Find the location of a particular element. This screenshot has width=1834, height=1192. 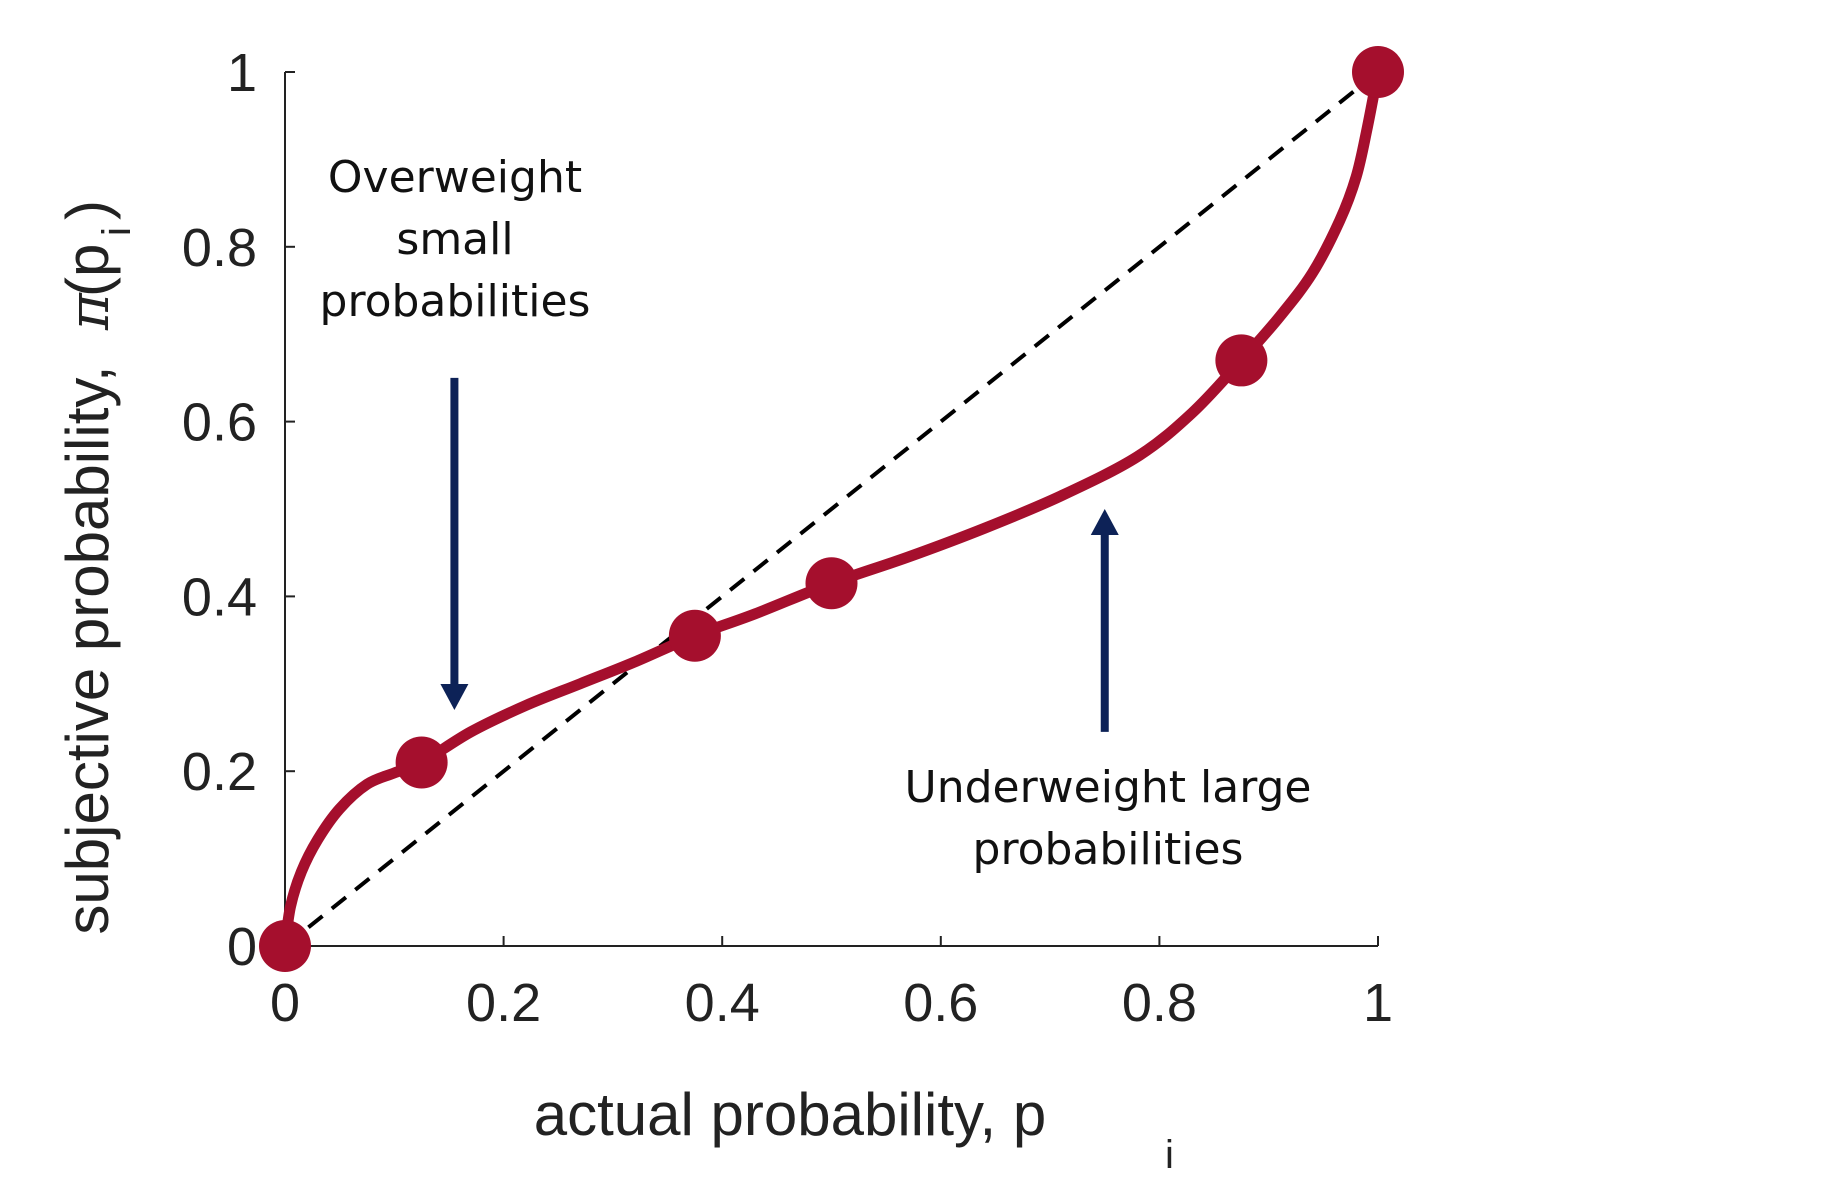

y-axis-title-pi: π is located at coordinates (89, 311).